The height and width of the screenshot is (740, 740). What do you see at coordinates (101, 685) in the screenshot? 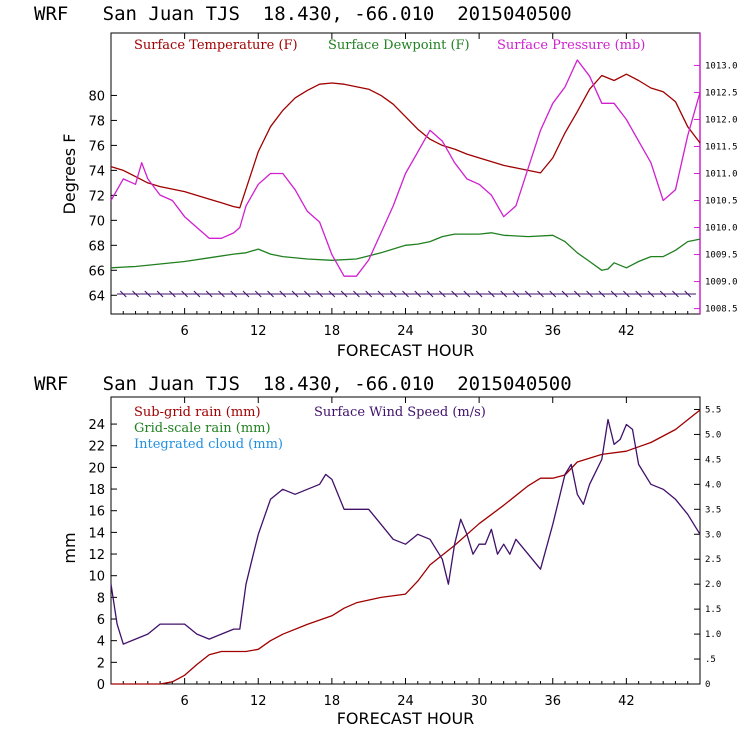
I see `y-tick-label: 0` at bounding box center [101, 685].